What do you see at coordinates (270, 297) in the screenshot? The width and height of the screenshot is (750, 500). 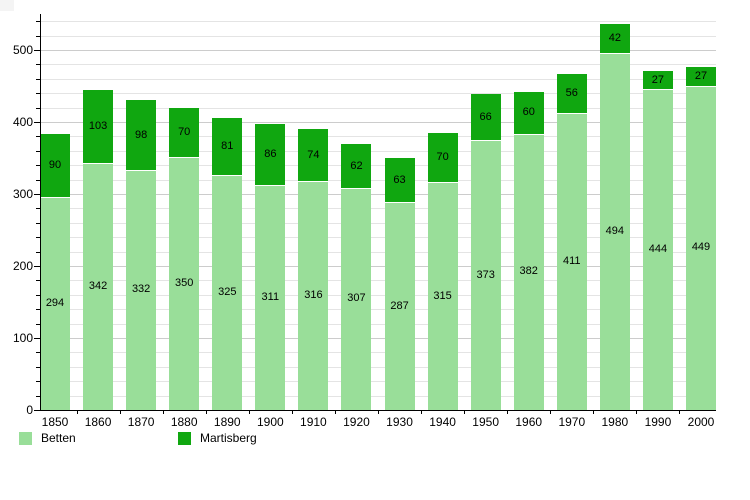 I see `value-label-betten: 311` at bounding box center [270, 297].